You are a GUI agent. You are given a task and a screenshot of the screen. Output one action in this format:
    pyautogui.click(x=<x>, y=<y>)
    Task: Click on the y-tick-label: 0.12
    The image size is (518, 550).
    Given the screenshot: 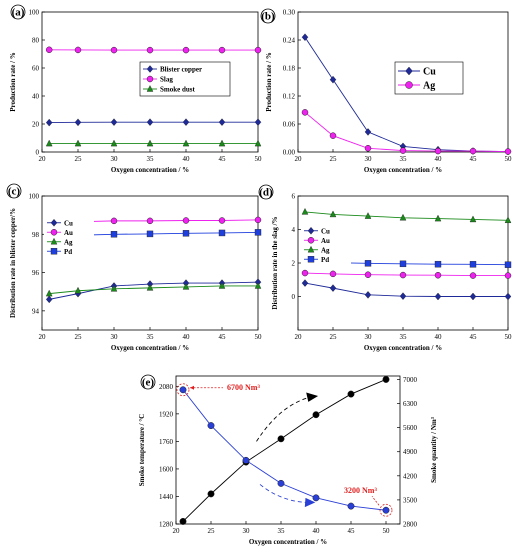 What is the action you would take?
    pyautogui.click(x=289, y=97)
    